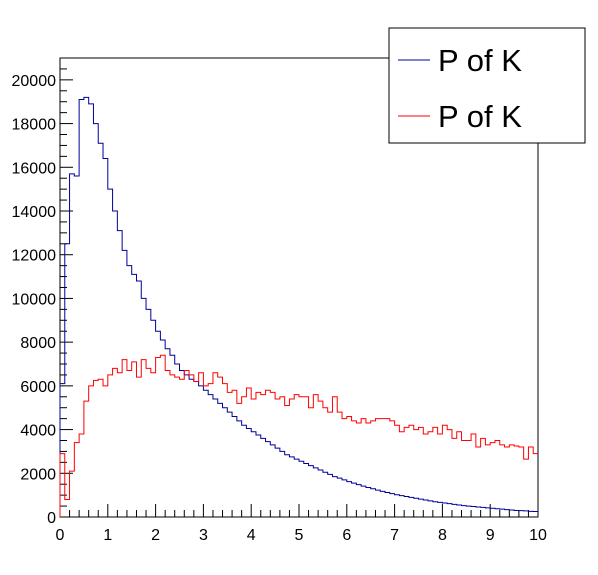 The height and width of the screenshot is (575, 598). I want to click on legend-label-series-1: P of K, so click(480, 60).